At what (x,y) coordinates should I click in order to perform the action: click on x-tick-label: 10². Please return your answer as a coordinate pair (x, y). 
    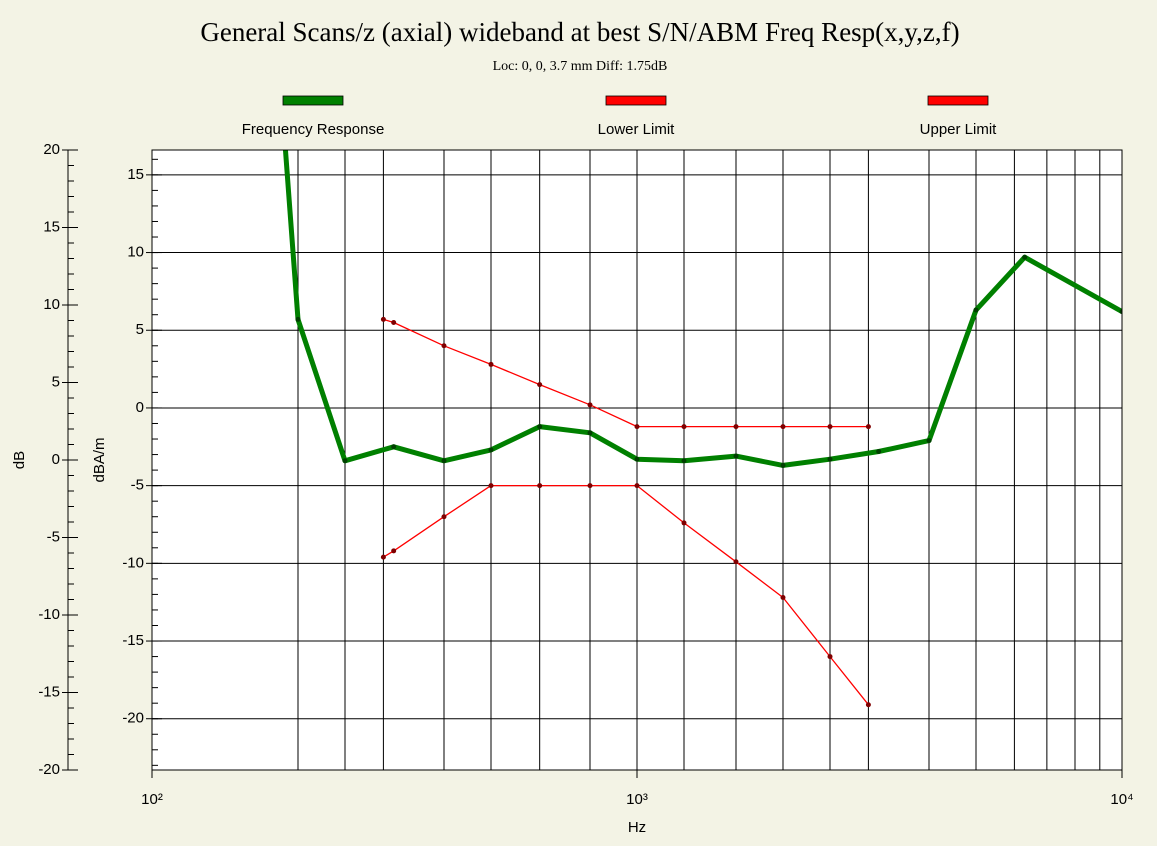
    Looking at the image, I should click on (152, 799).